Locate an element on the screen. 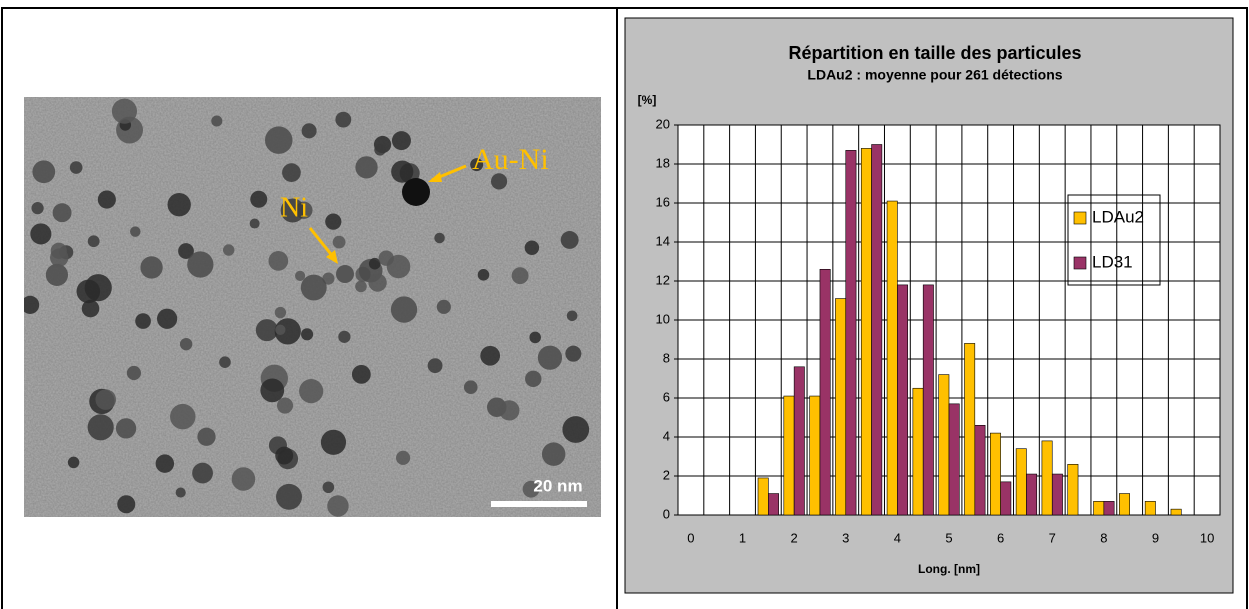 The width and height of the screenshot is (1249, 609). x-tick-label: 0 is located at coordinates (690, 537).